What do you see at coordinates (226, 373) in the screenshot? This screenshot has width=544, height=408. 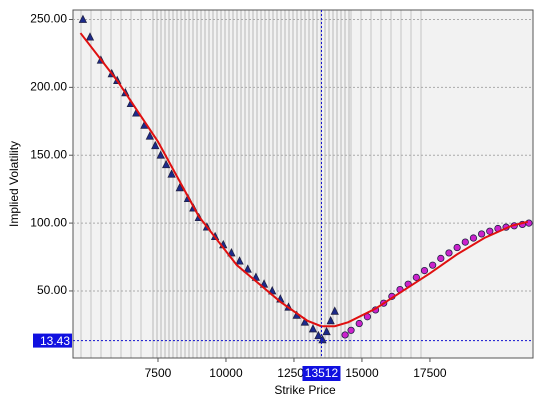 I see `x-tick-label: 10000` at bounding box center [226, 373].